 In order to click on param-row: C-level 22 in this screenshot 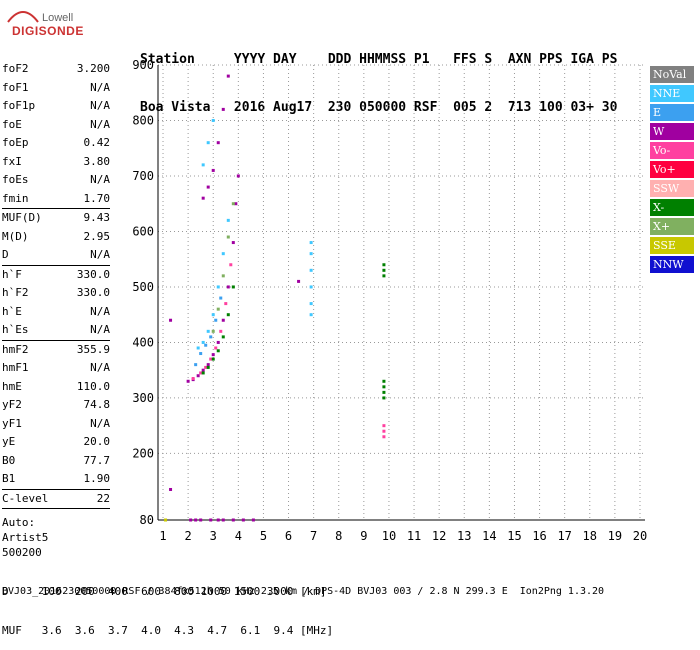, I will do `click(56, 499)`.